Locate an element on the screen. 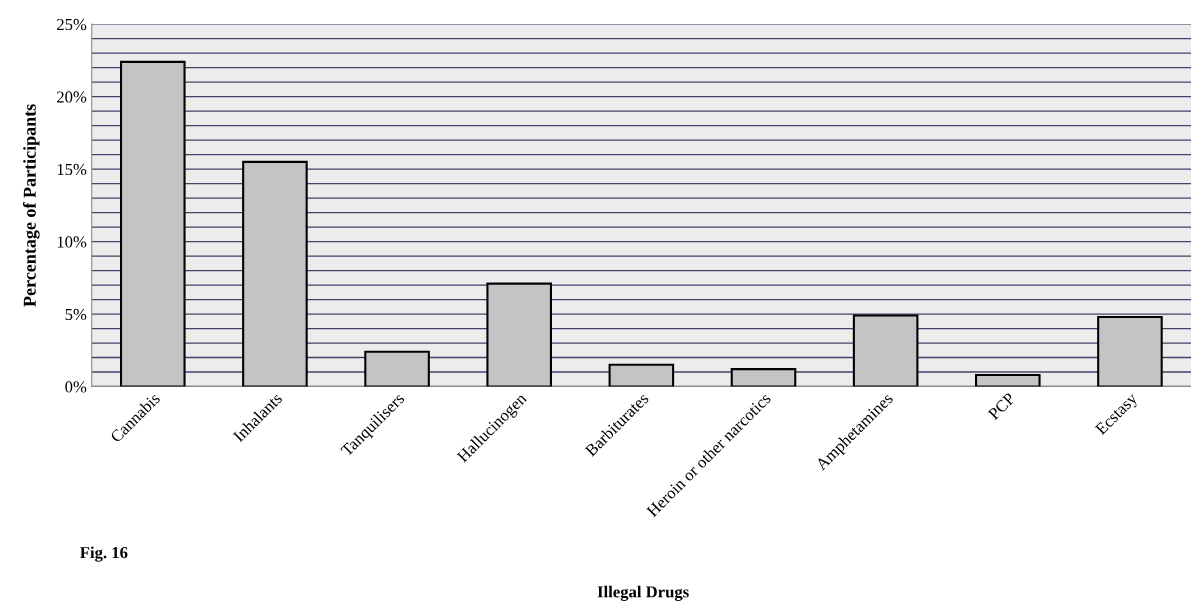 This screenshot has width=1191, height=604. y-tick-label: 0% is located at coordinates (76, 387).